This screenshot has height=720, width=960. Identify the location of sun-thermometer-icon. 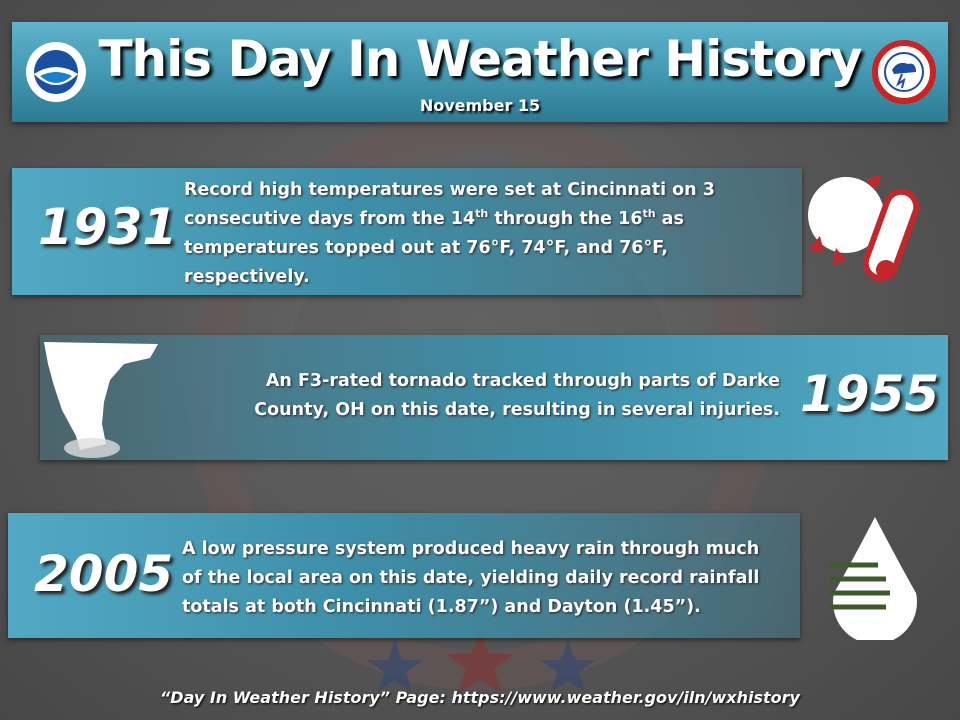
(864, 228).